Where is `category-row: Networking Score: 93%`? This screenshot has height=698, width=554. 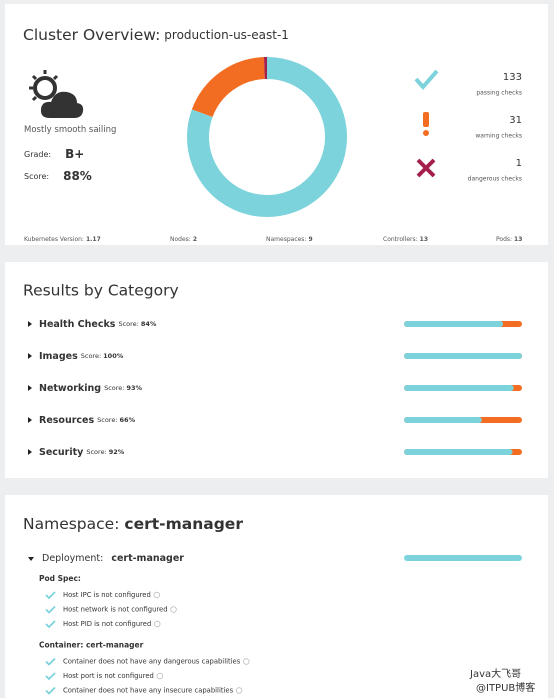
category-row: Networking Score: 93% is located at coordinates (91, 388).